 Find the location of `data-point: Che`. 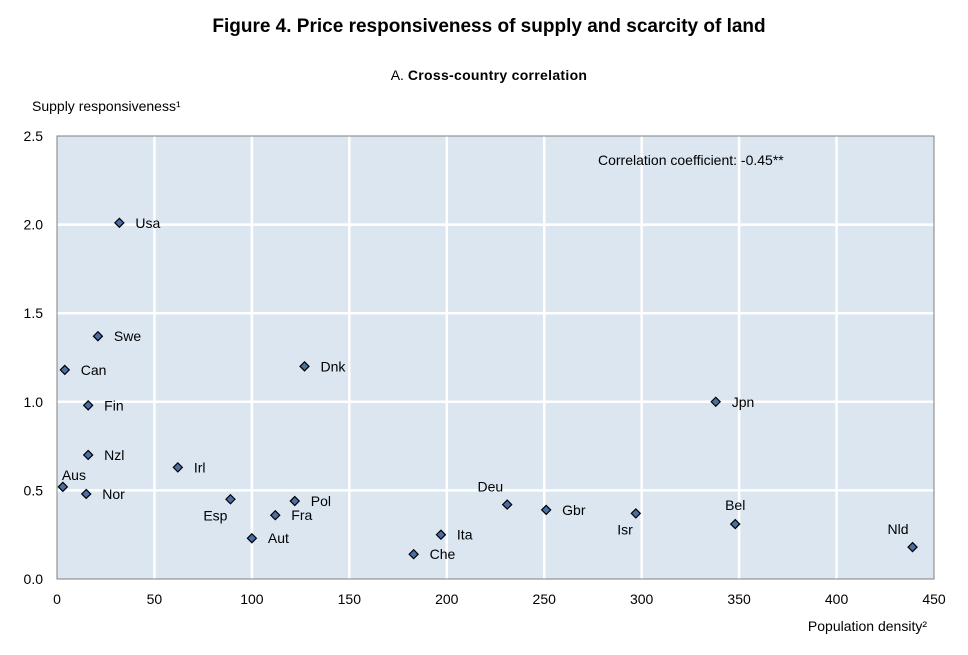

data-point: Che is located at coordinates (432, 554).